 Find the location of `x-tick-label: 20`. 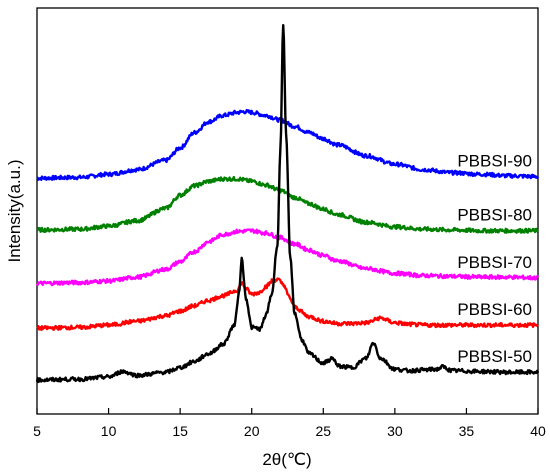

x-tick-label: 20 is located at coordinates (252, 431).